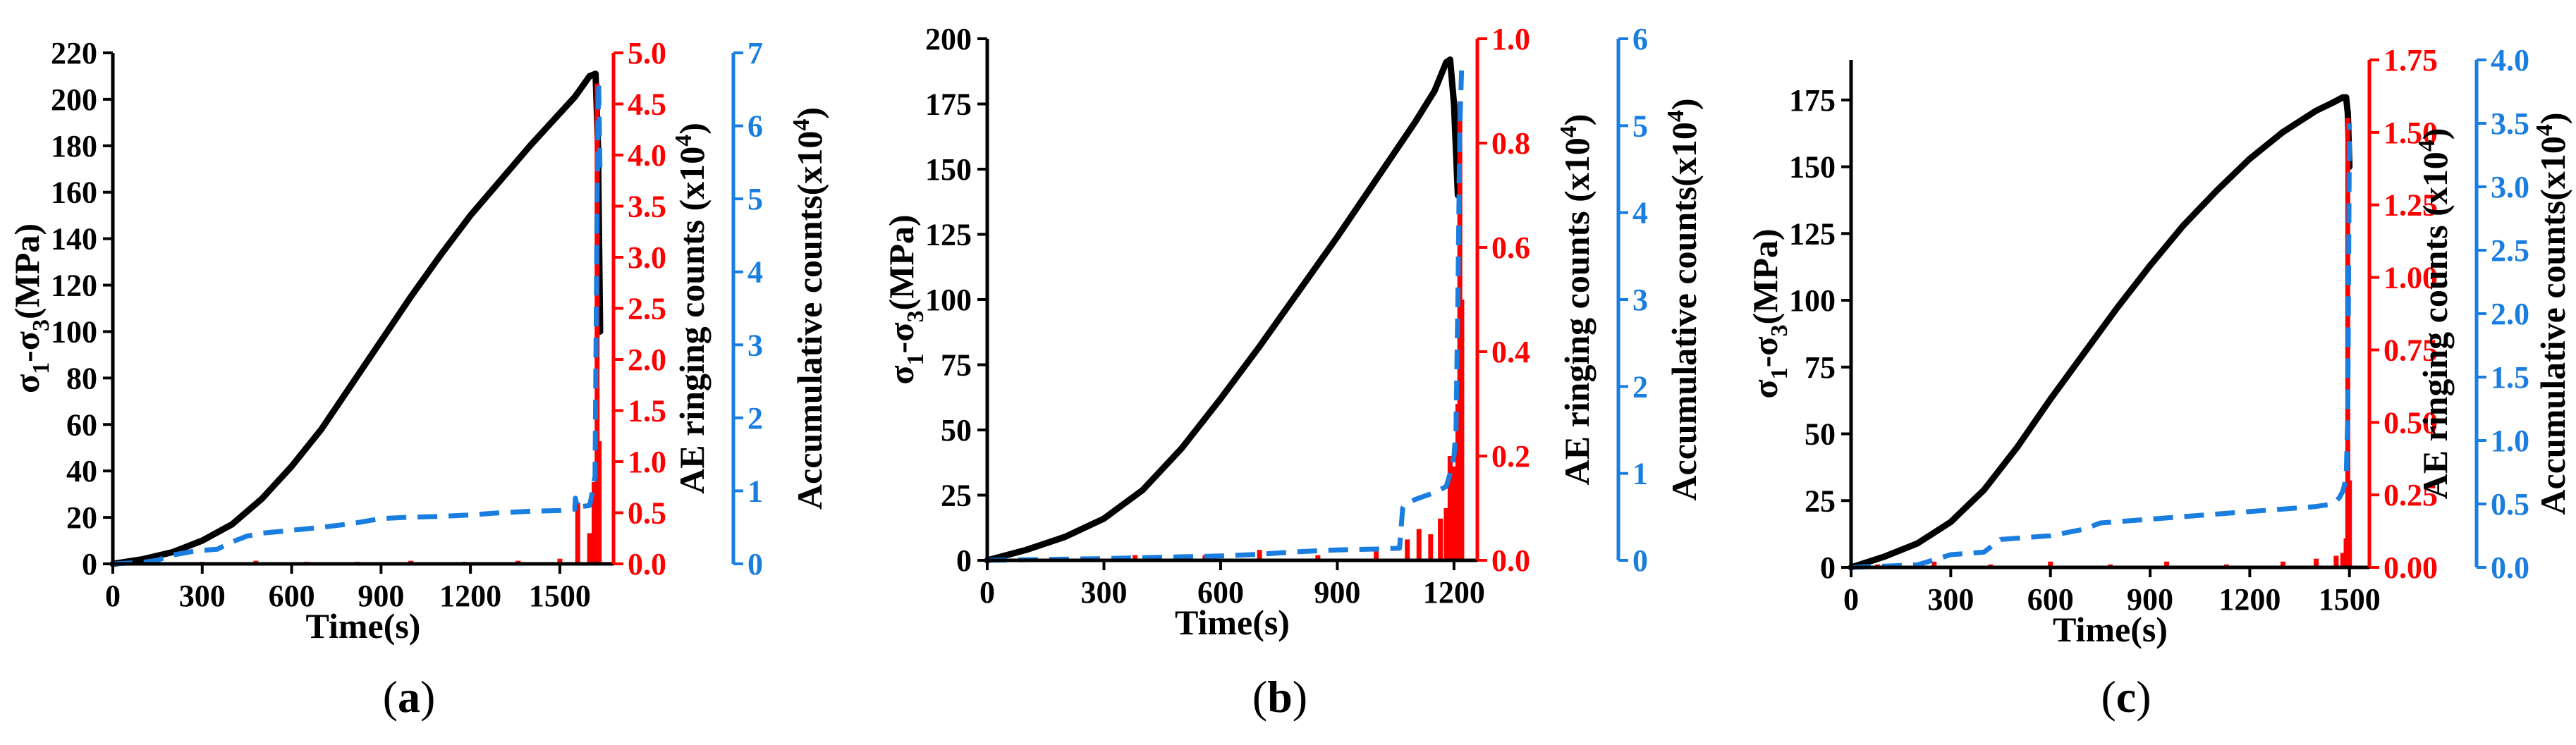 This screenshot has height=745, width=2576. What do you see at coordinates (2510, 314) in the screenshot?
I see `y-accumulative-tick-label: 2.0` at bounding box center [2510, 314].